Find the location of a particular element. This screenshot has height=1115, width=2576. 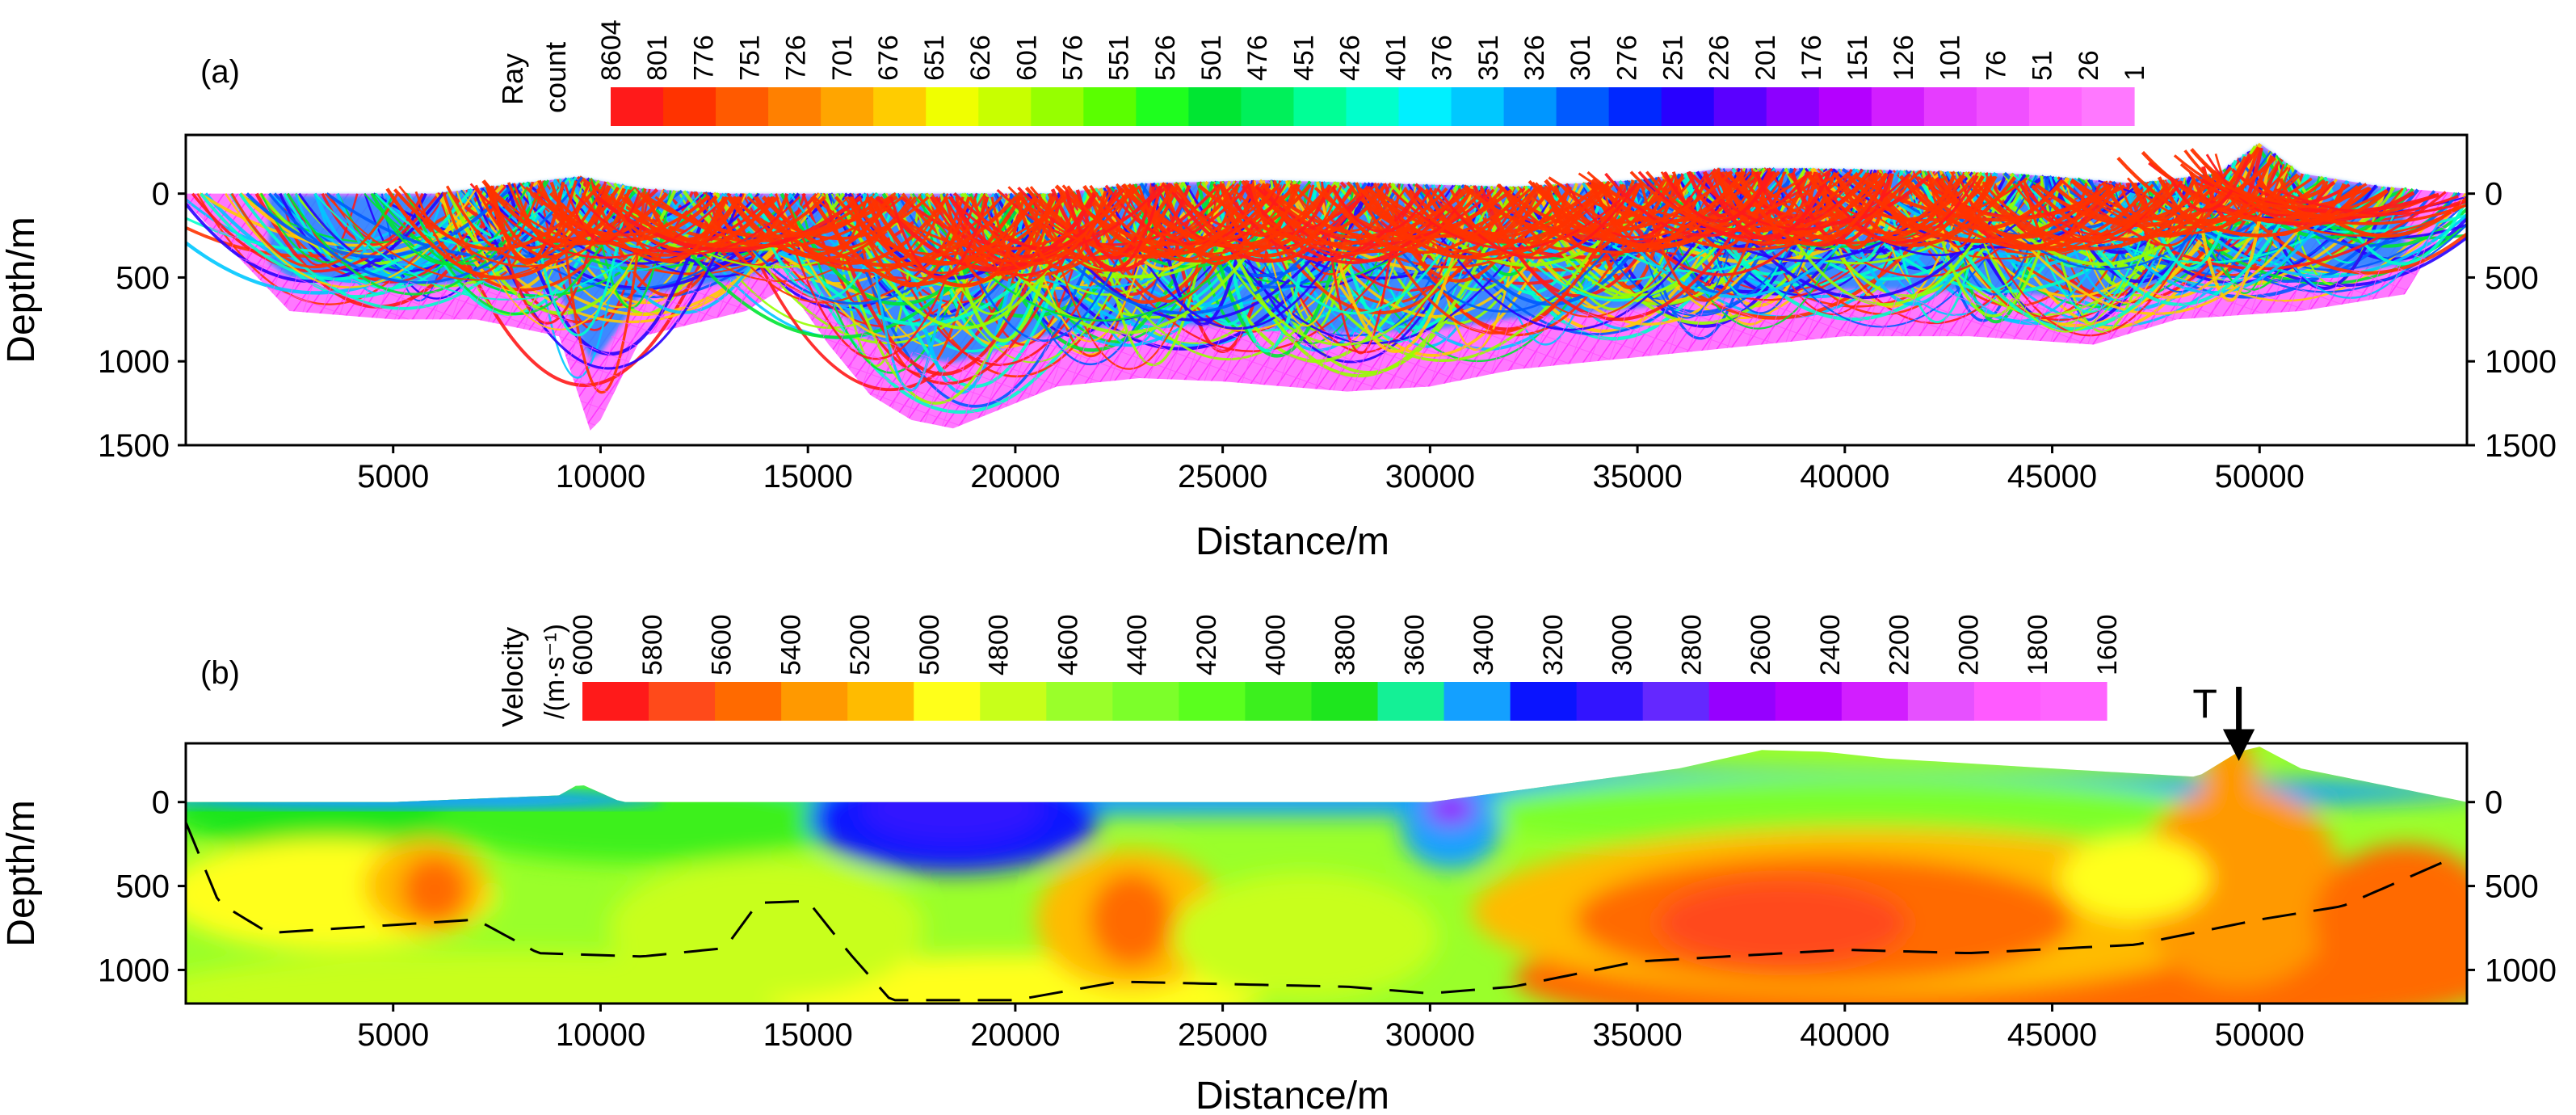

high-ray-count-band is located at coordinates (1426, 217).